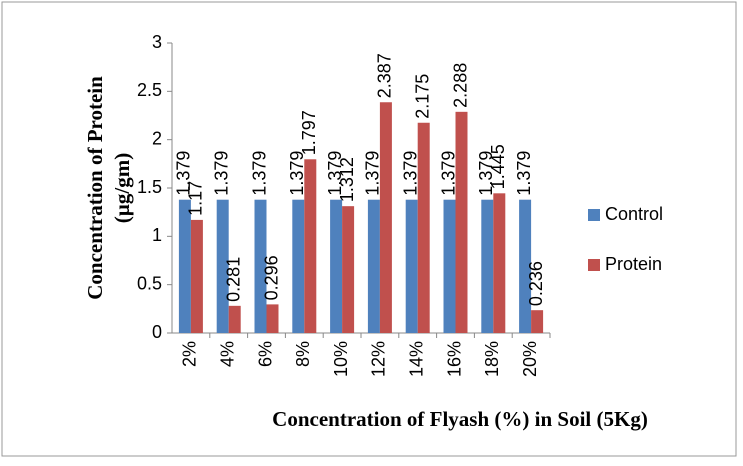  I want to click on data-label: 1.797, so click(309, 132).